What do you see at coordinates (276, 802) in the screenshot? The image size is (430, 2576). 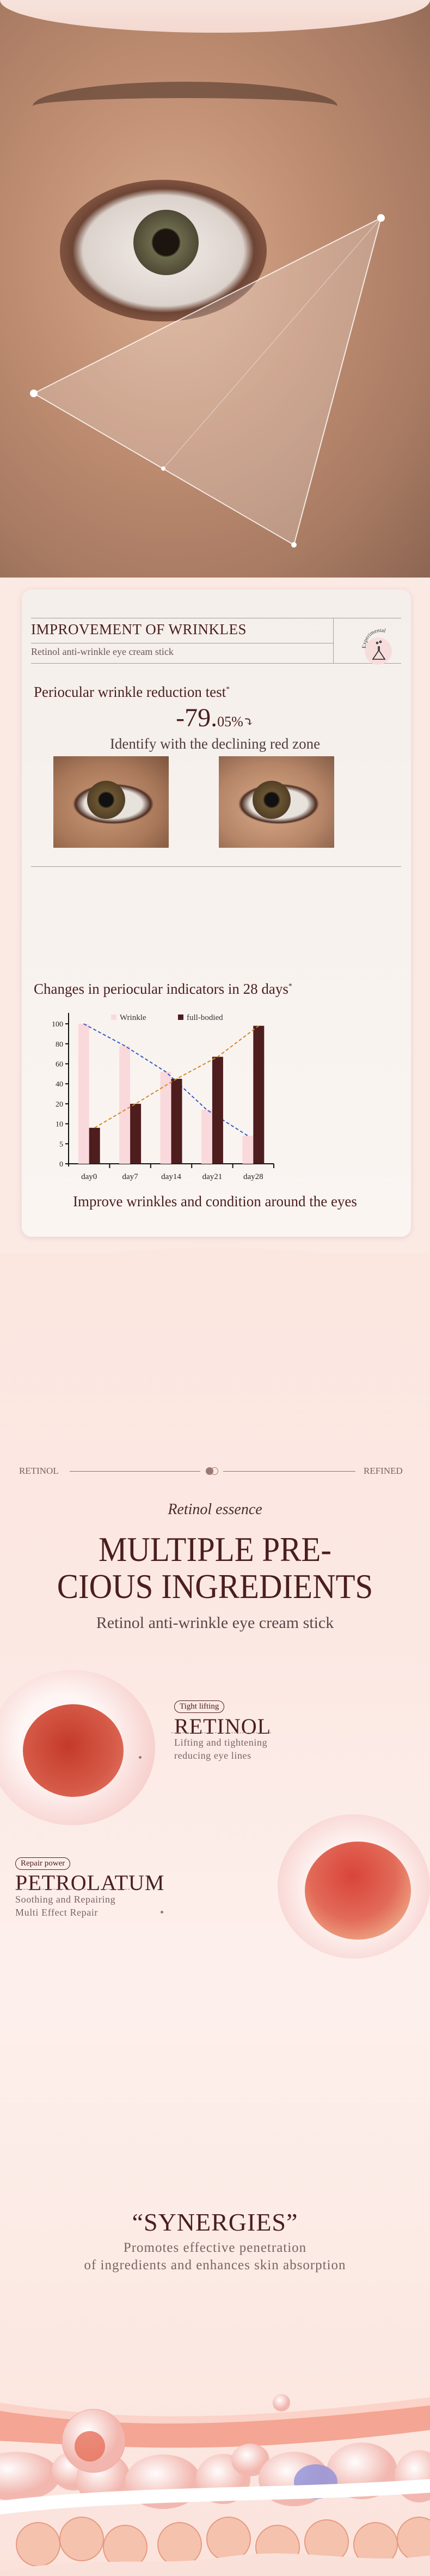 I see `after-eye-photo` at bounding box center [276, 802].